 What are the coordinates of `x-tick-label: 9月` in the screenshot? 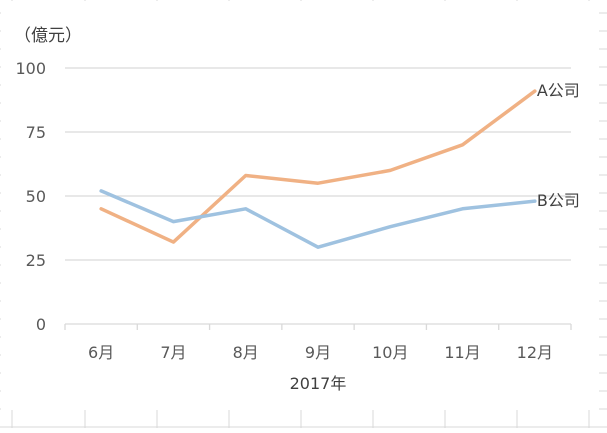 It's located at (318, 352).